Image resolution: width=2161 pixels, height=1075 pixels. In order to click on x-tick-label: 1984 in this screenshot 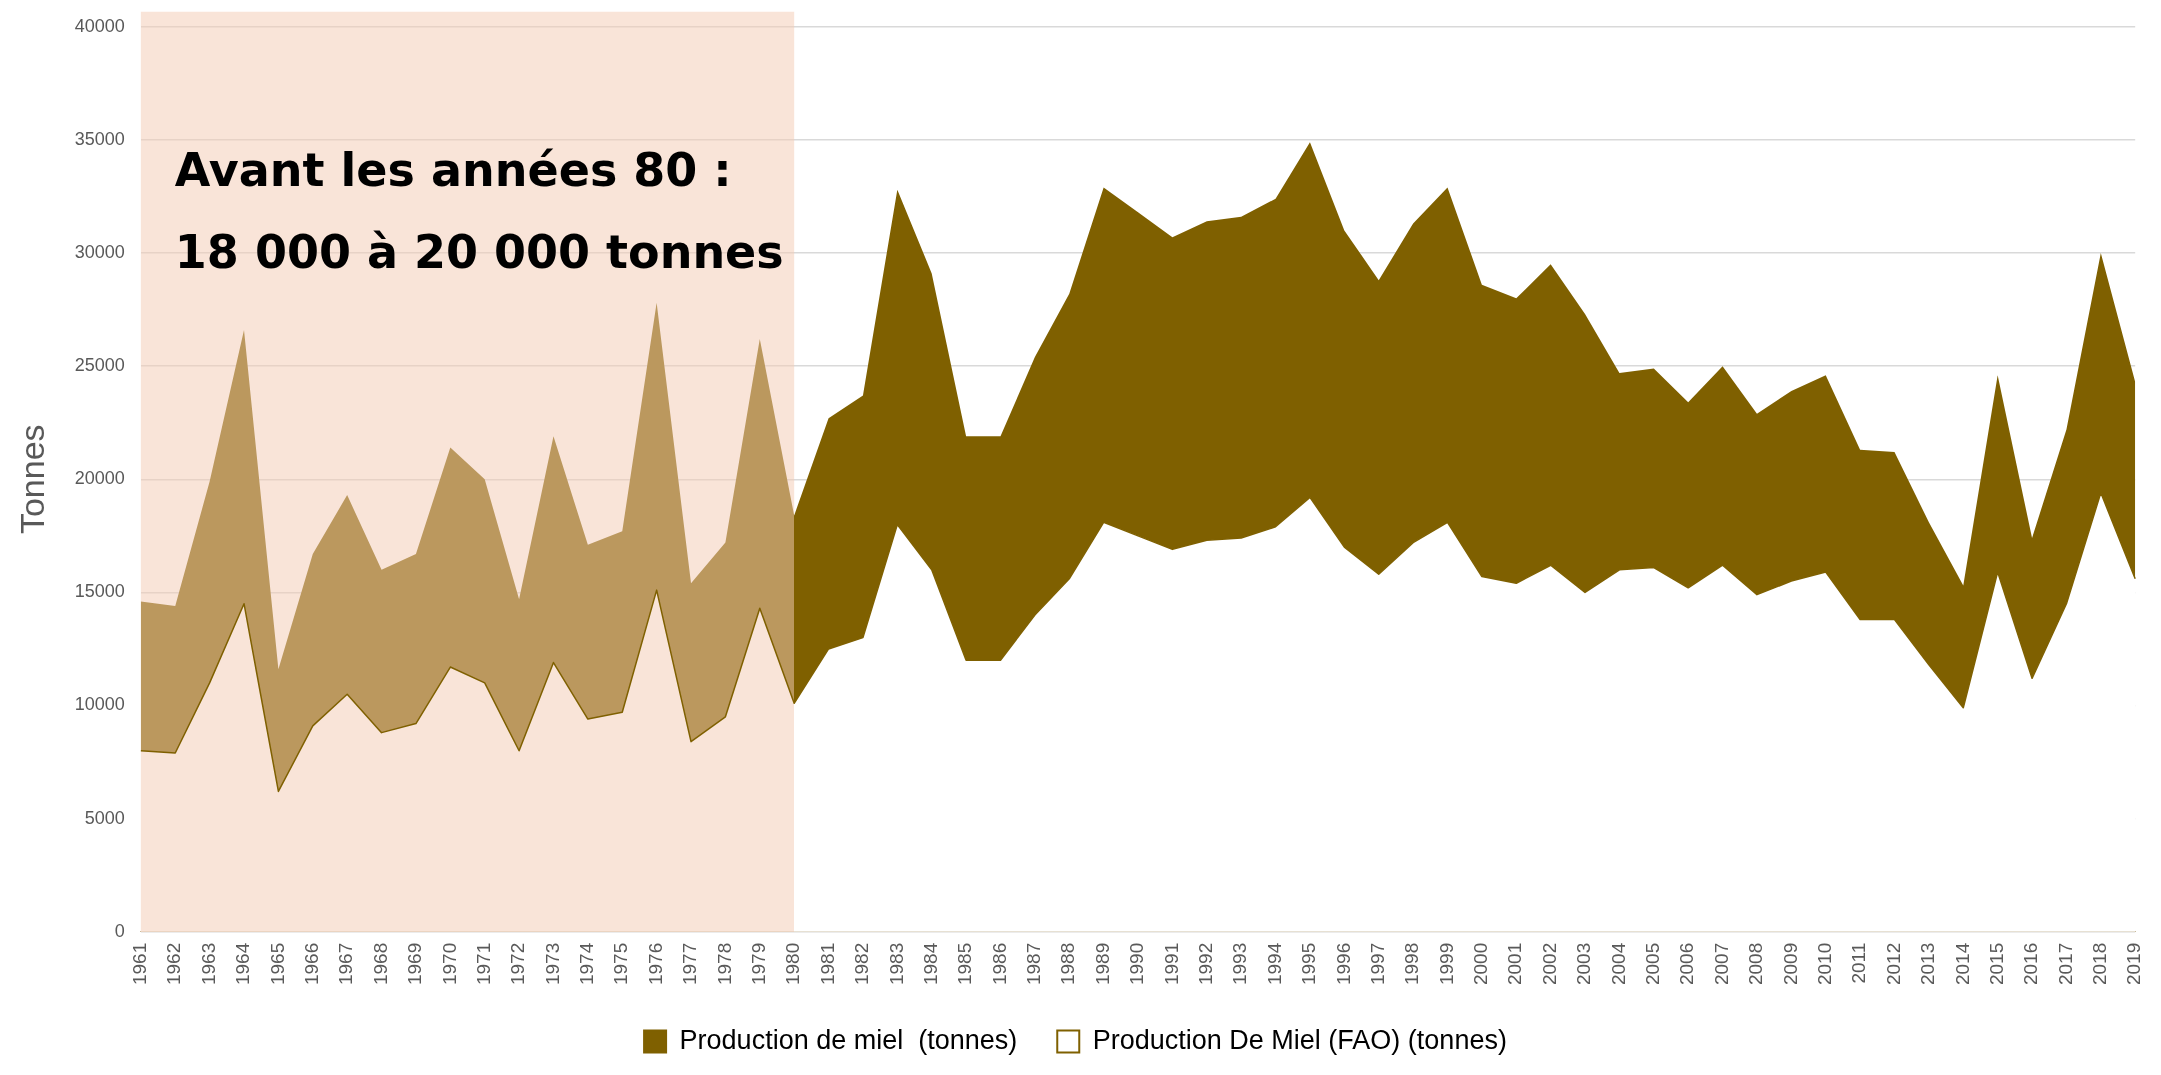, I will do `click(930, 964)`.